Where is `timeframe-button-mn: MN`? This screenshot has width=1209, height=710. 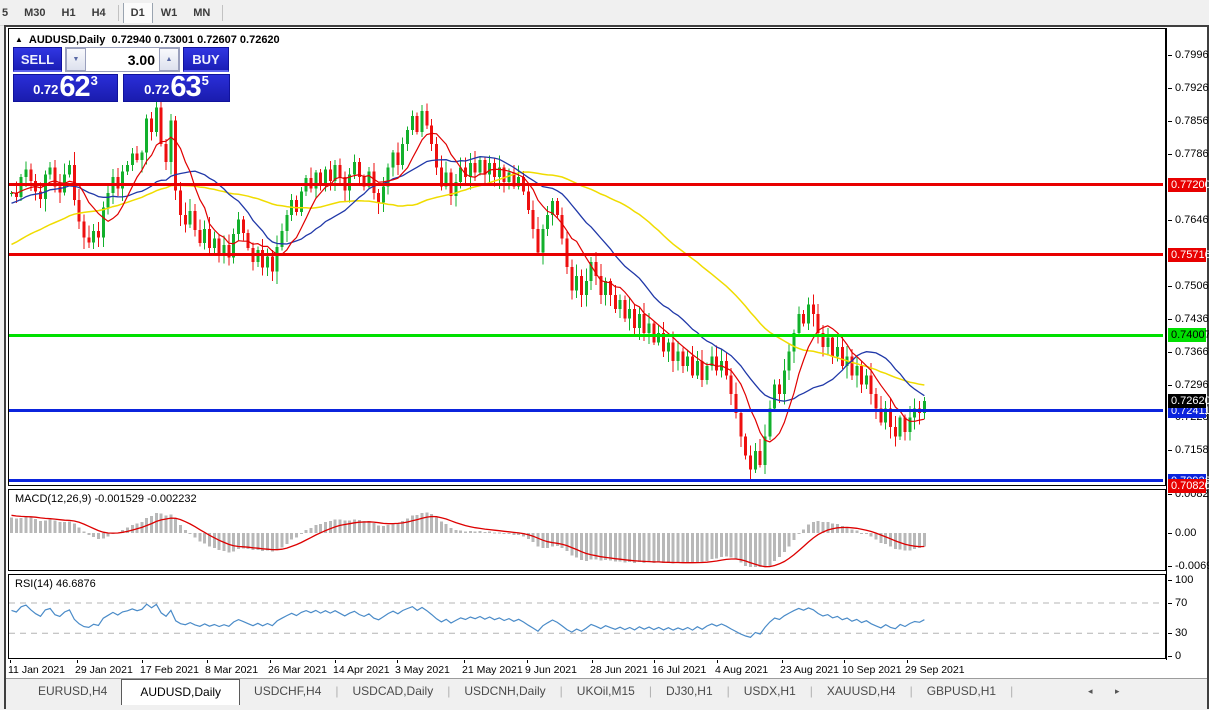
timeframe-button-mn: MN is located at coordinates (202, 12).